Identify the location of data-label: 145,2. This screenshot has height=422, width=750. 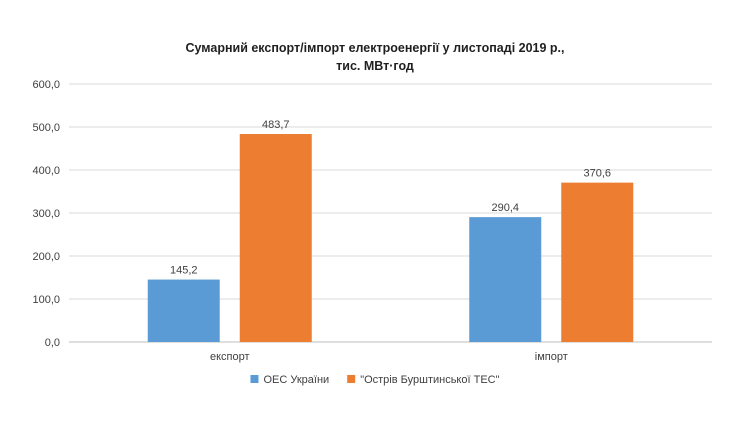
(184, 271).